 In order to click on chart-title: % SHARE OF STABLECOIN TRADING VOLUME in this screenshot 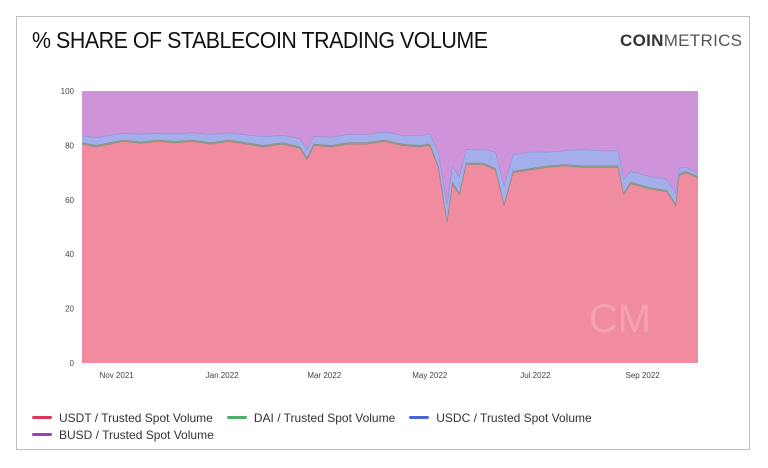, I will do `click(260, 40)`.